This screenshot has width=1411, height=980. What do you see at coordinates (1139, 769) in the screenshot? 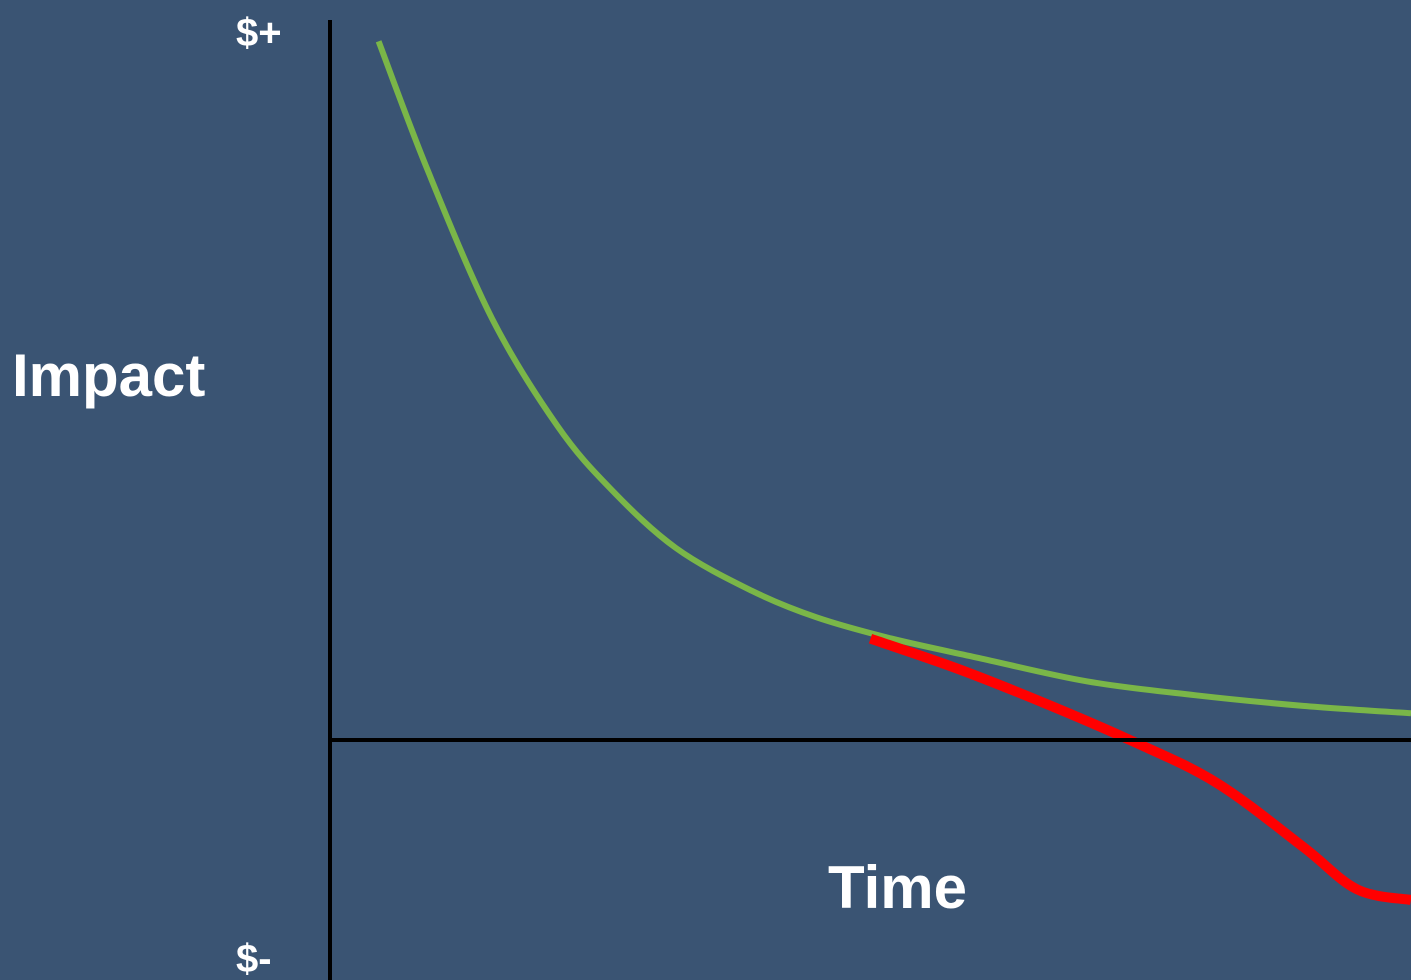
I see `series-line-red` at bounding box center [1139, 769].